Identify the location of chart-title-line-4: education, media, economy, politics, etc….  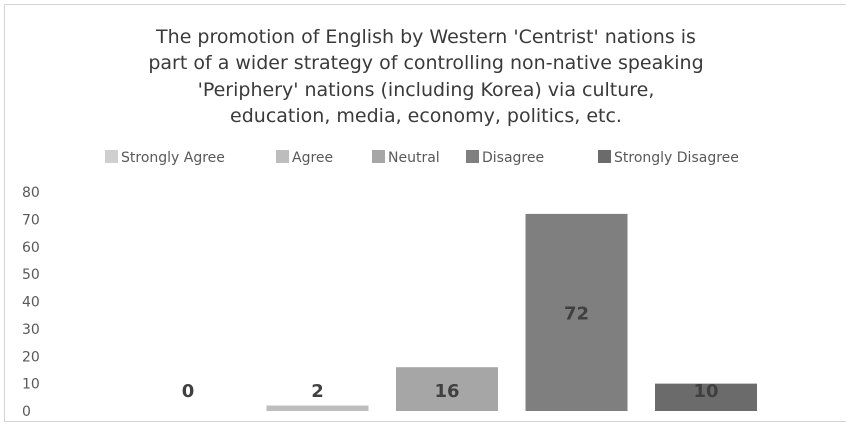
(426, 116).